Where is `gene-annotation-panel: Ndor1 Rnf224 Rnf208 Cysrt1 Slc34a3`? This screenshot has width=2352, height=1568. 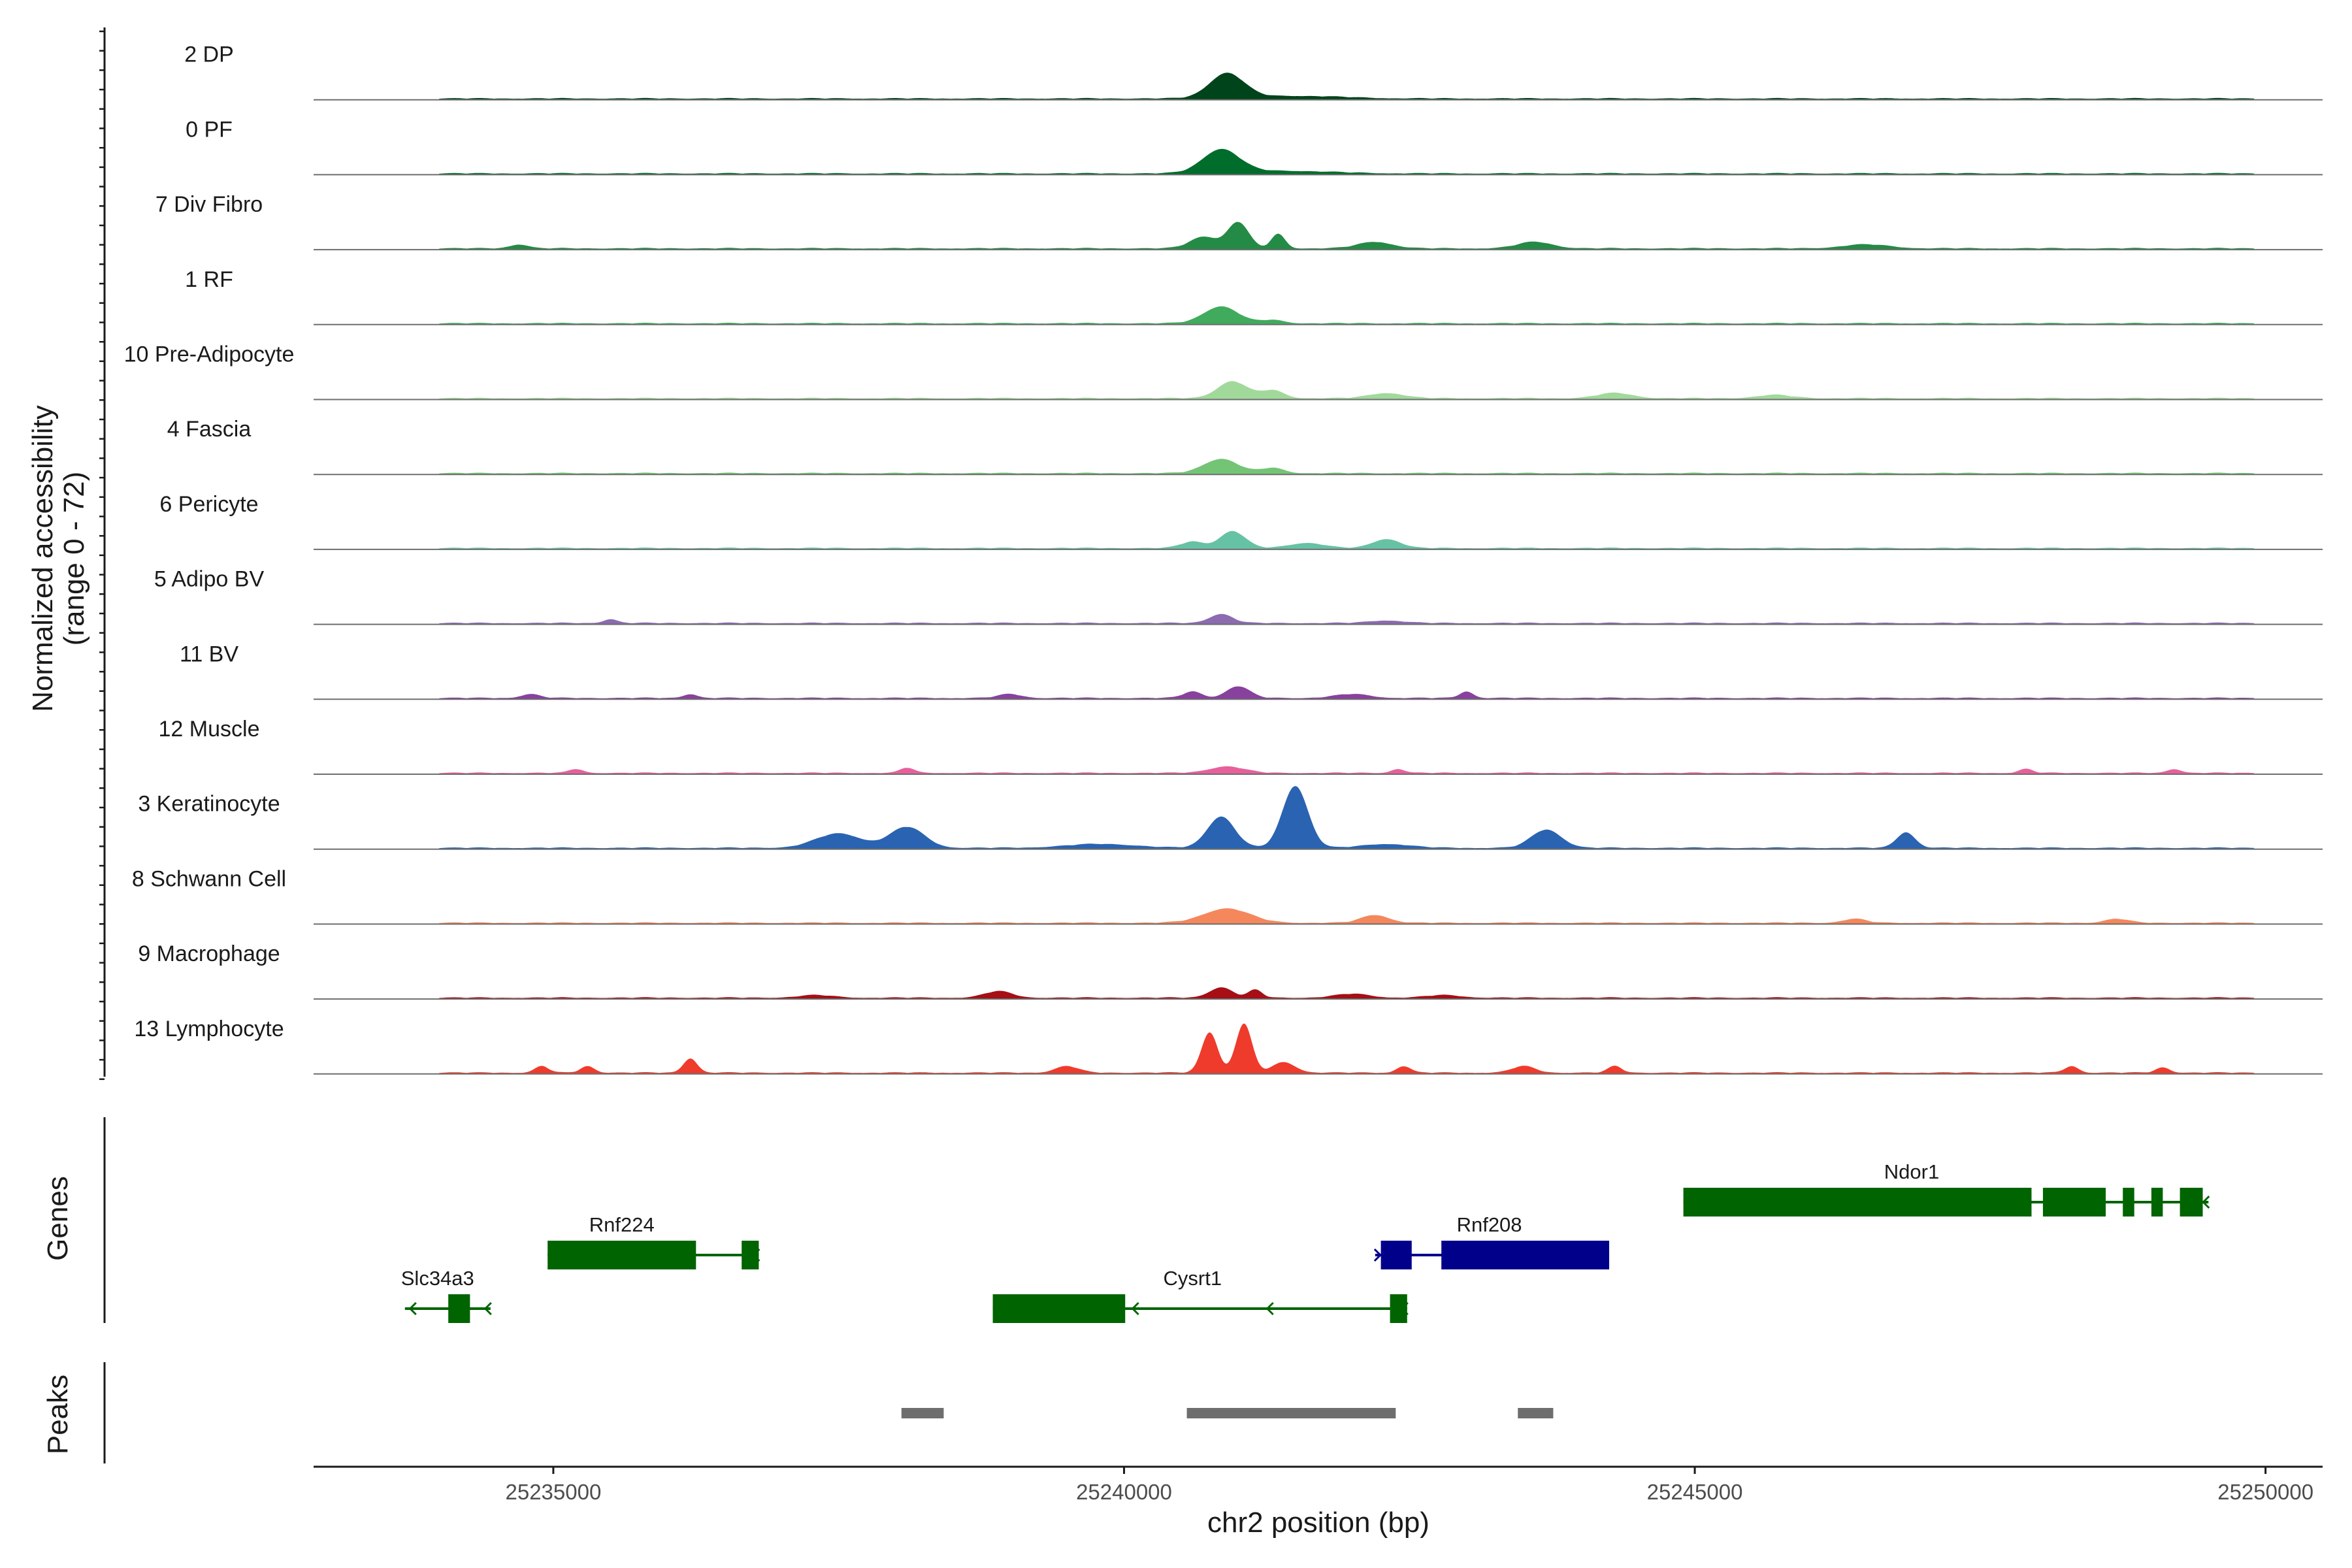
gene-annotation-panel: Ndor1 Rnf224 Rnf208 Cysrt1 Slc34a3 is located at coordinates (1156, 1220).